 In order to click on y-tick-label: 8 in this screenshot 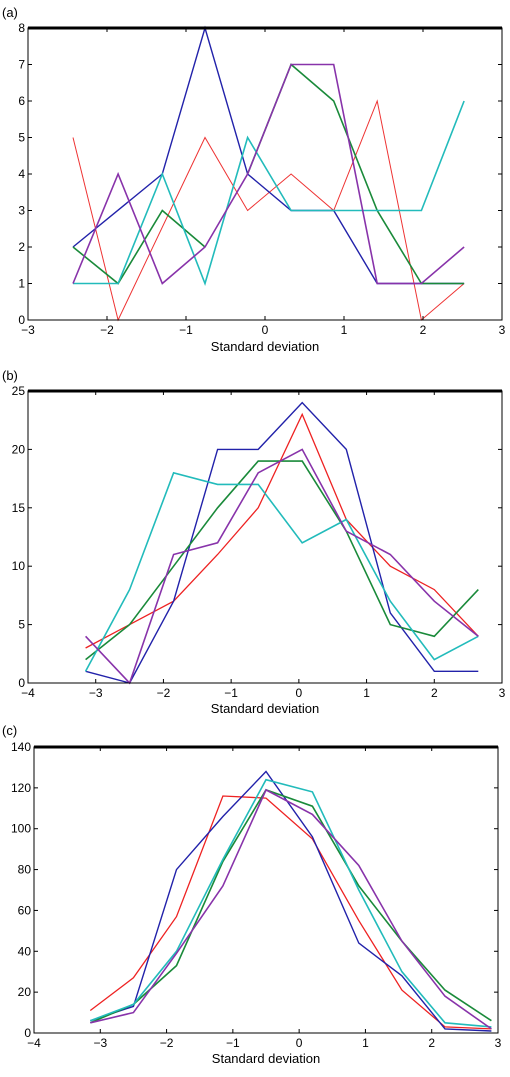, I will do `click(21, 28)`.